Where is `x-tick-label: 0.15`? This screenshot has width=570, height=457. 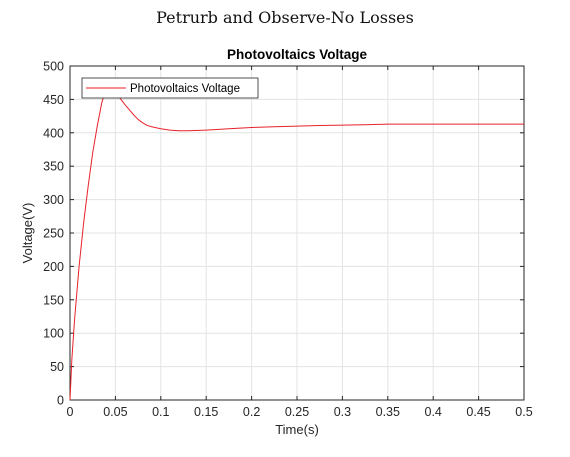 x-tick-label: 0.15 is located at coordinates (206, 412).